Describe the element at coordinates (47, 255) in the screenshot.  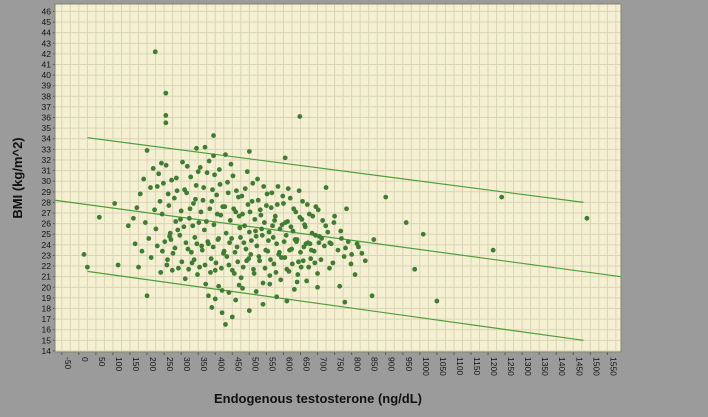
I see `y-tick-label: 23` at that location.